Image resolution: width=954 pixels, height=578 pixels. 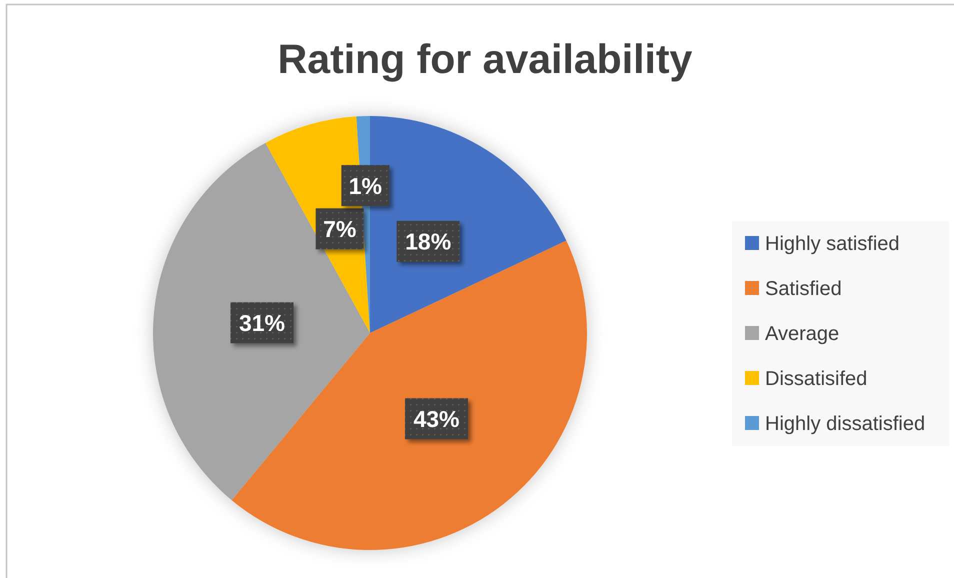 What do you see at coordinates (832, 244) in the screenshot?
I see `legend-label: Highly satisfied` at bounding box center [832, 244].